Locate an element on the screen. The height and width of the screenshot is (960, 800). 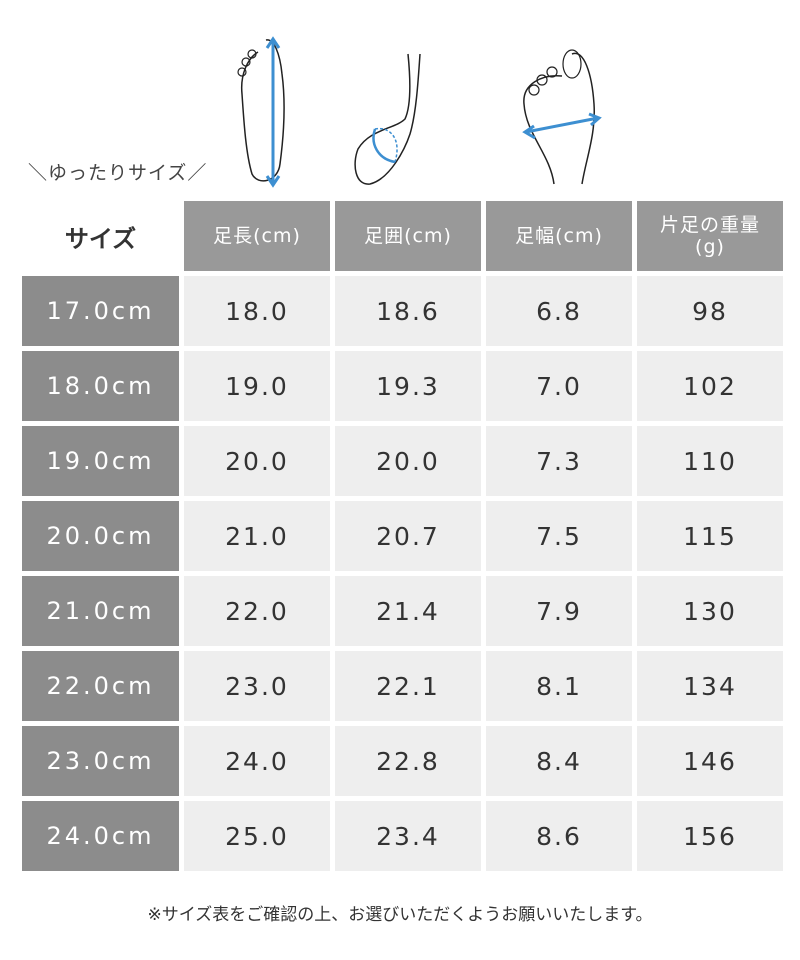
foot-girth-icon is located at coordinates (387, 119).